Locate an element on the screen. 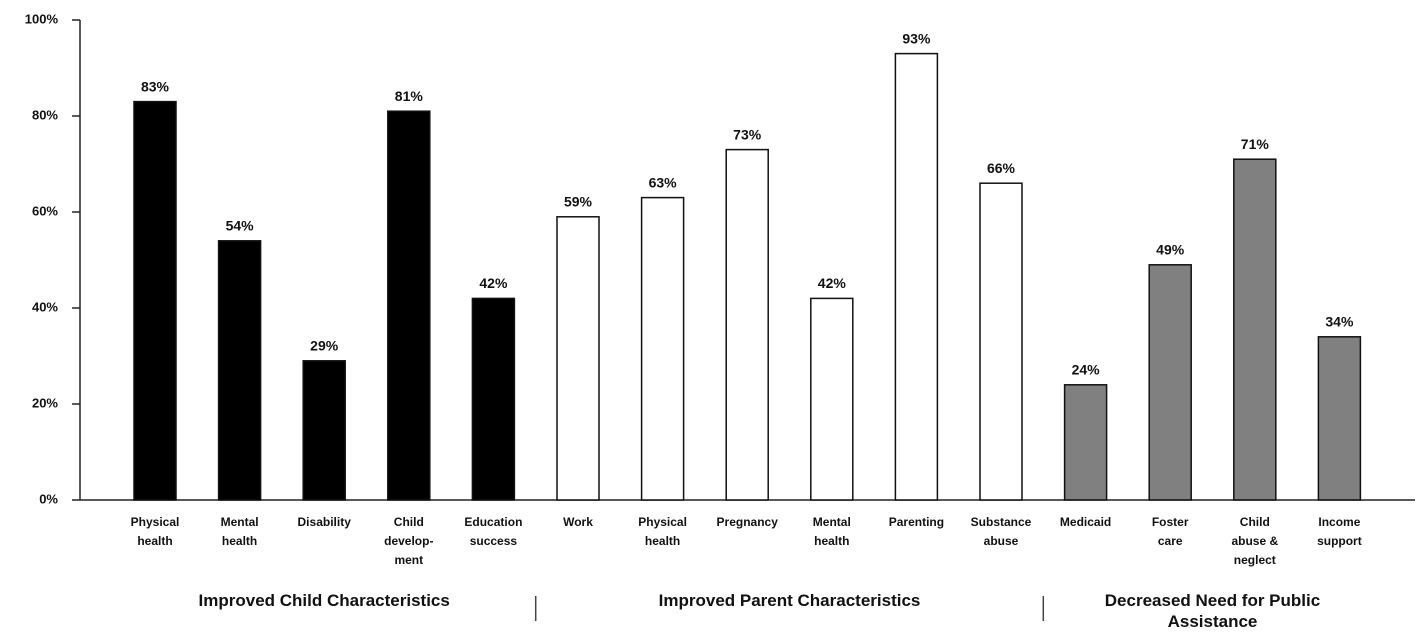 The height and width of the screenshot is (632, 1423). y-tick-label: 60% is located at coordinates (45, 210).